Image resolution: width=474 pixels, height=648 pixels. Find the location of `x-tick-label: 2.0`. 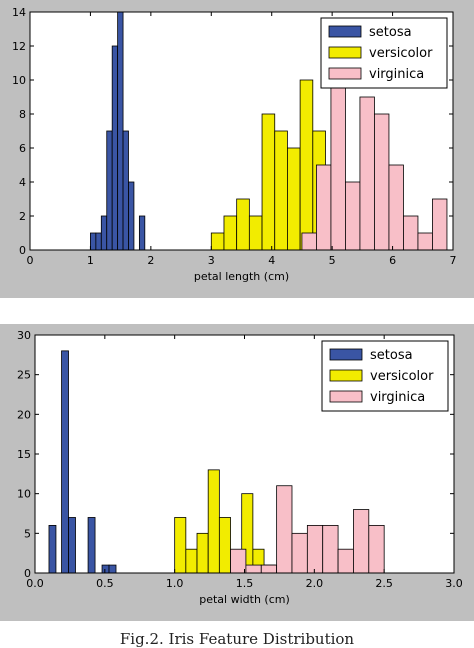

x-tick-label: 2.0 is located at coordinates (315, 583).